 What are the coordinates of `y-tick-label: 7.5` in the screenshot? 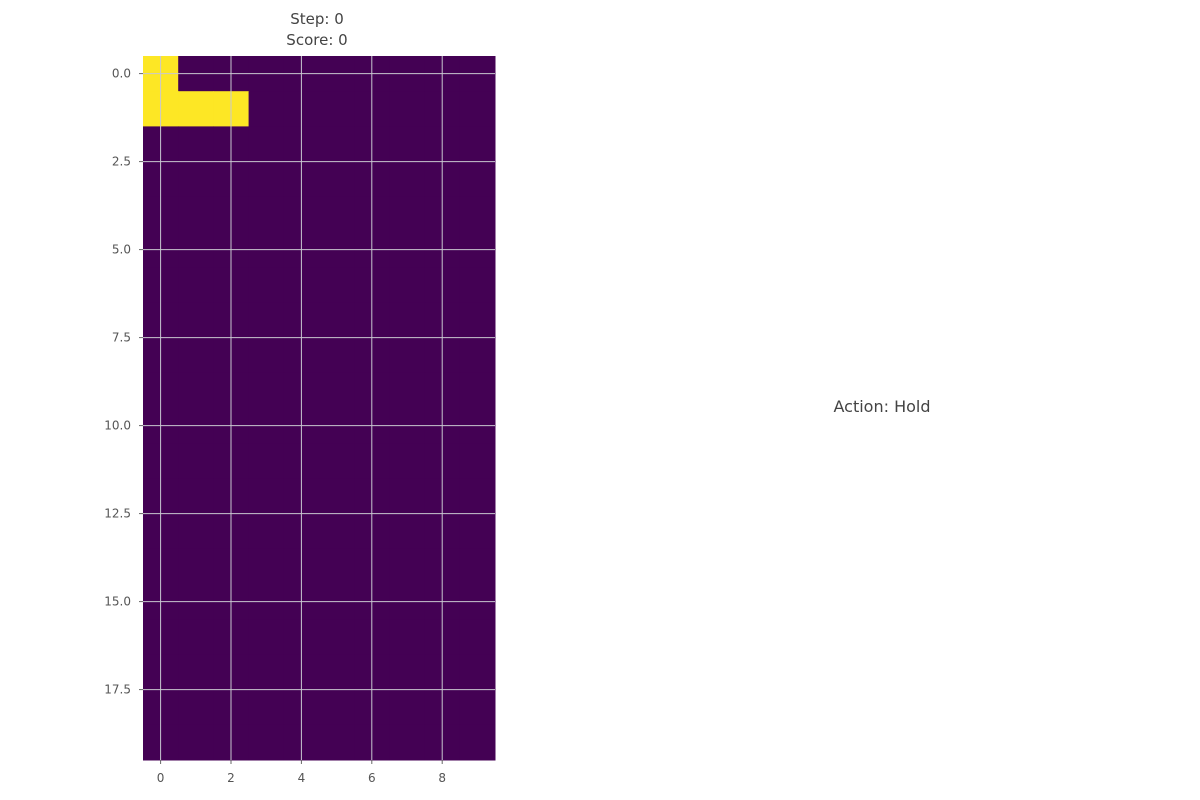 It's located at (121, 338).